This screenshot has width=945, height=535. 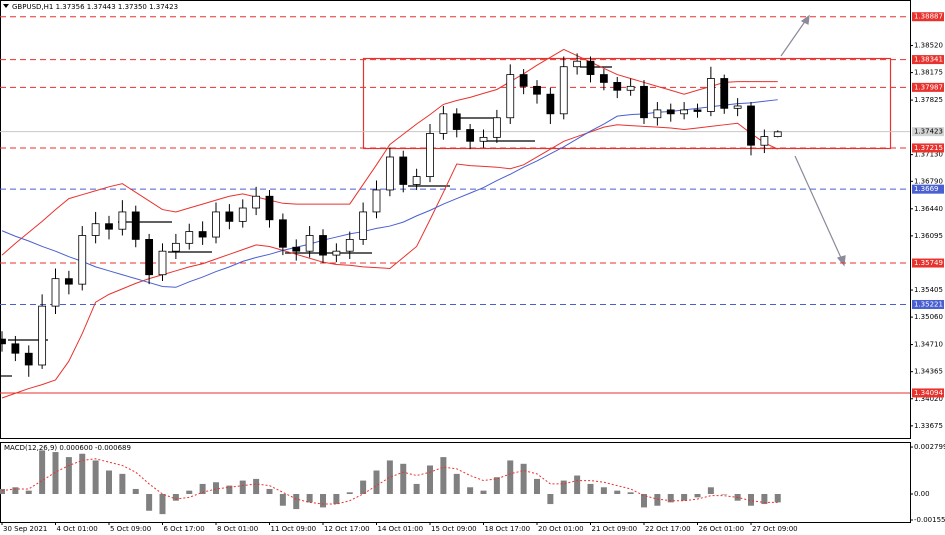 What do you see at coordinates (928, 399) in the screenshot?
I see `y-tick-label: 1.34020` at bounding box center [928, 399].